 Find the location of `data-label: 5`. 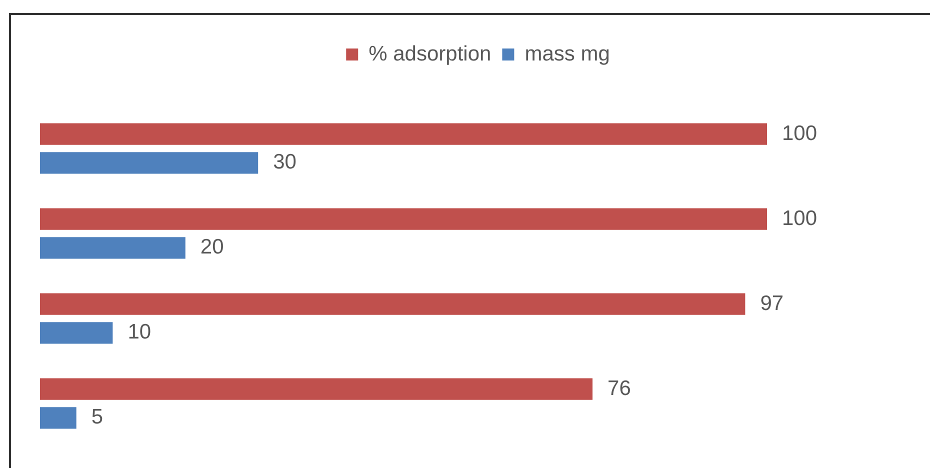

data-label: 5 is located at coordinates (97, 417).